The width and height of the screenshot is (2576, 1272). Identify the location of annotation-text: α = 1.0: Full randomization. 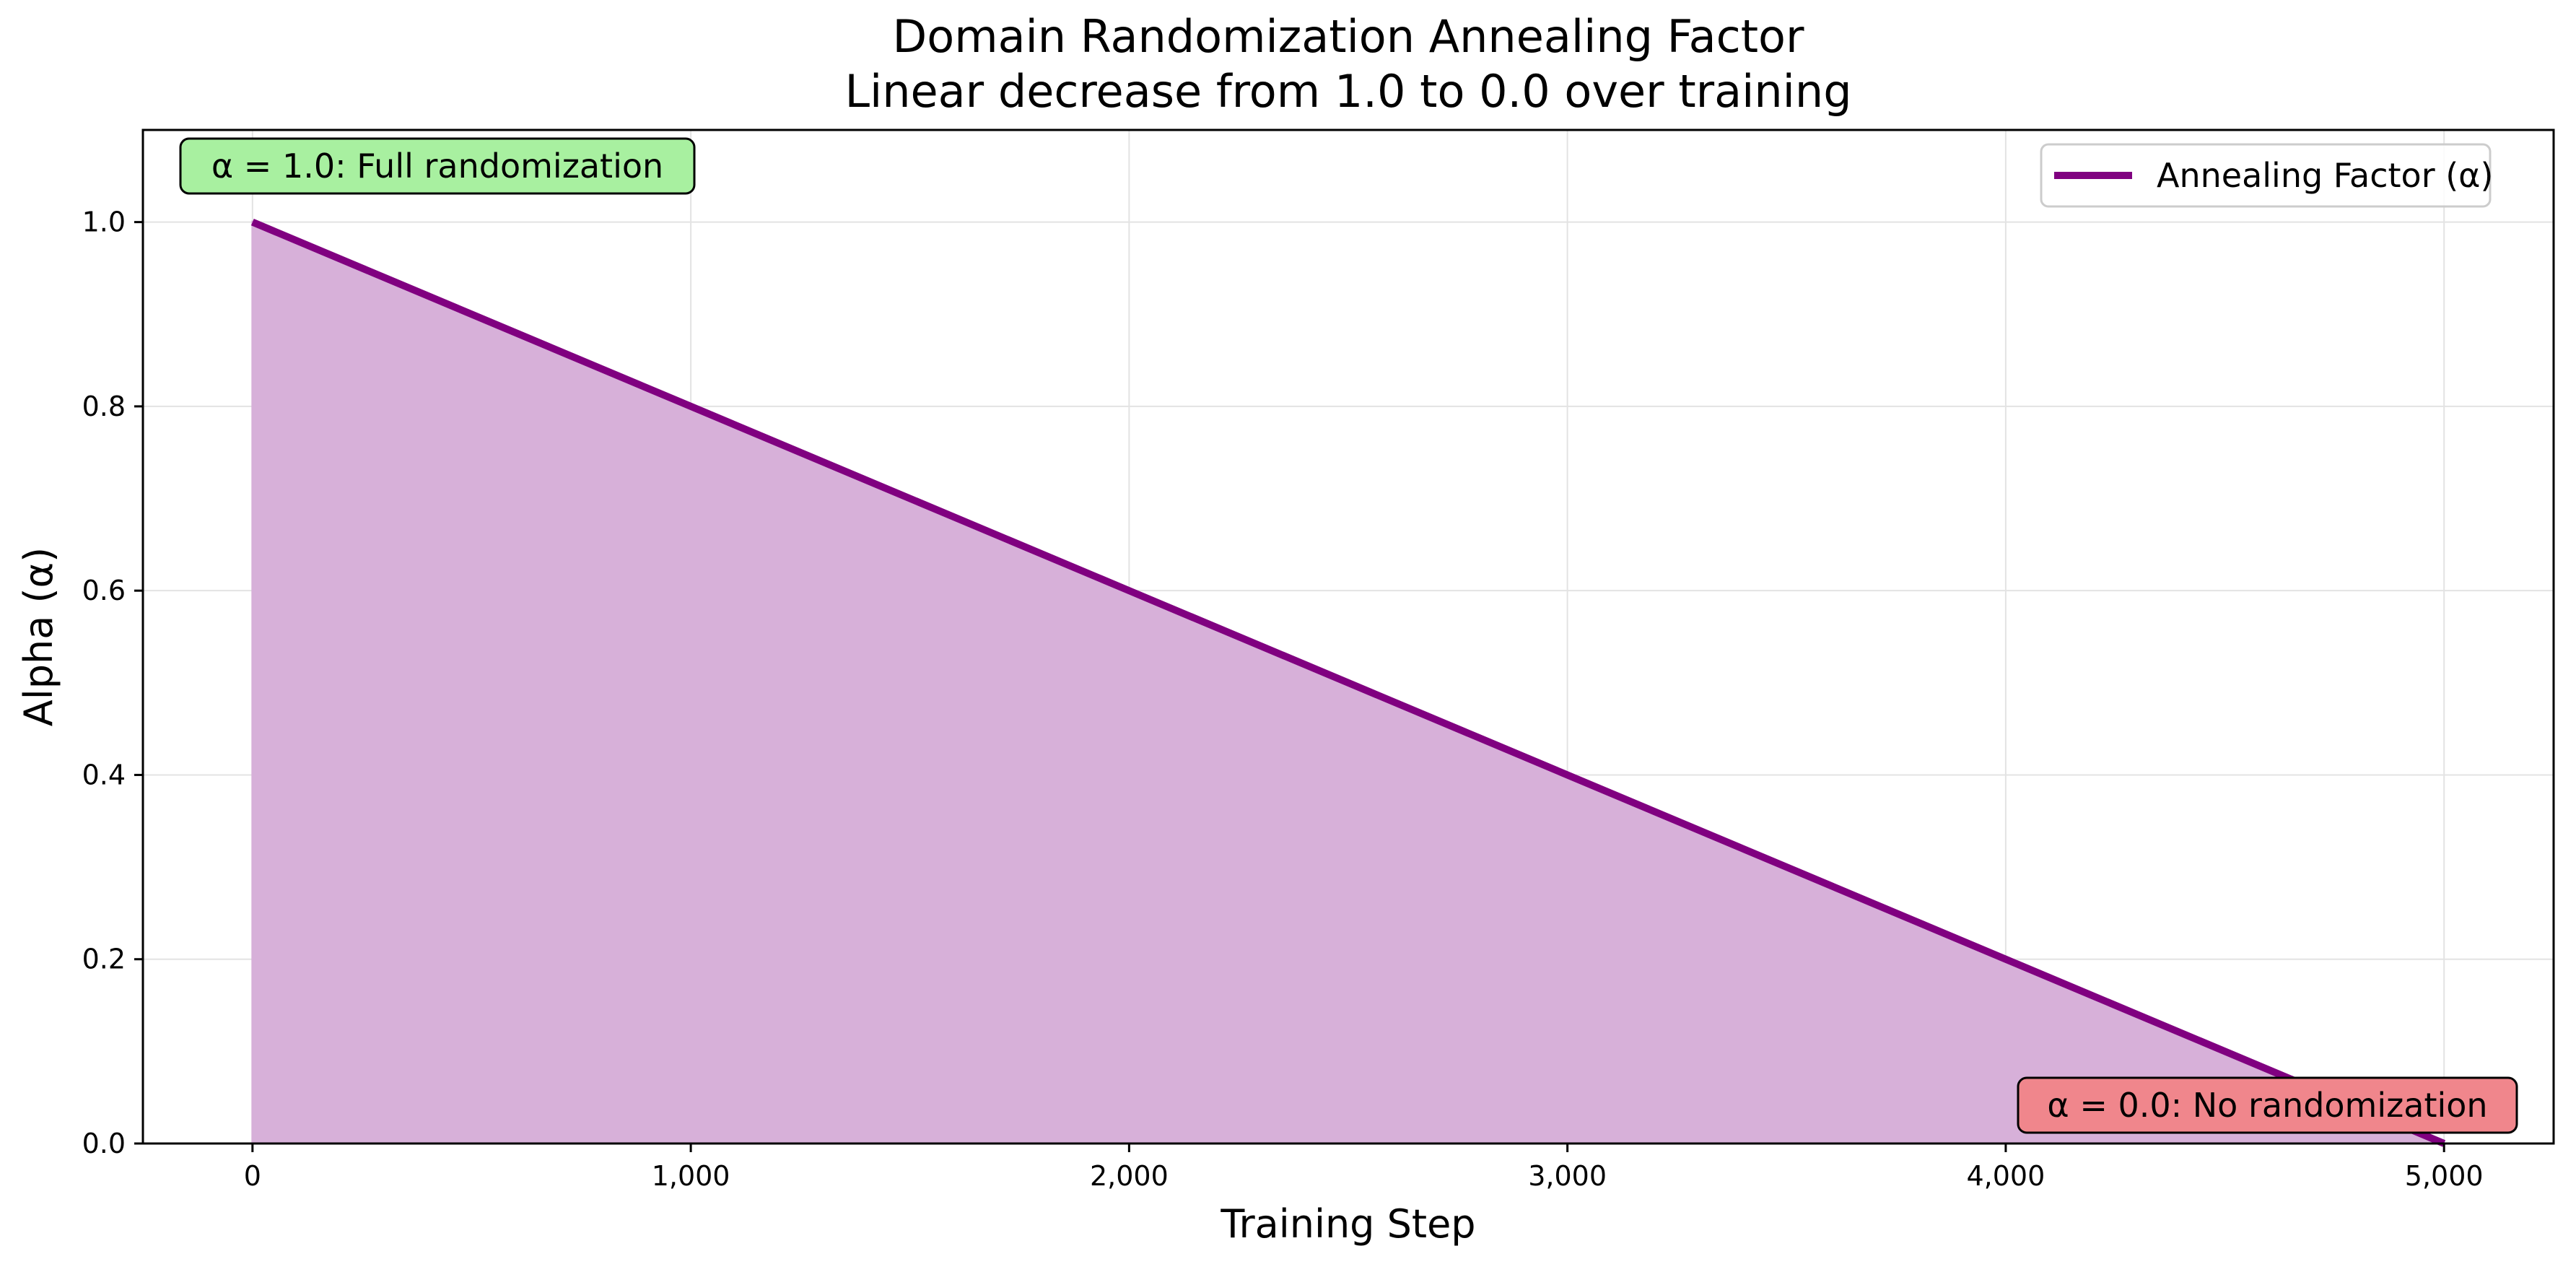
(437, 166).